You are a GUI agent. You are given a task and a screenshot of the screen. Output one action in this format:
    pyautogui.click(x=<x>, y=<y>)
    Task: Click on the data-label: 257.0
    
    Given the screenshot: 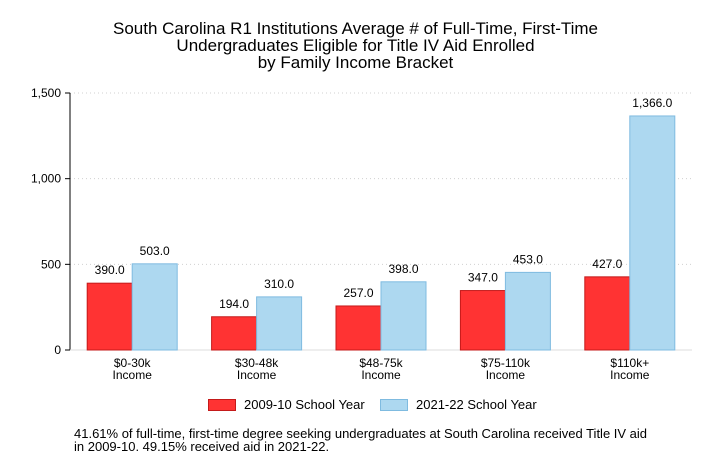 What is the action you would take?
    pyautogui.click(x=358, y=293)
    